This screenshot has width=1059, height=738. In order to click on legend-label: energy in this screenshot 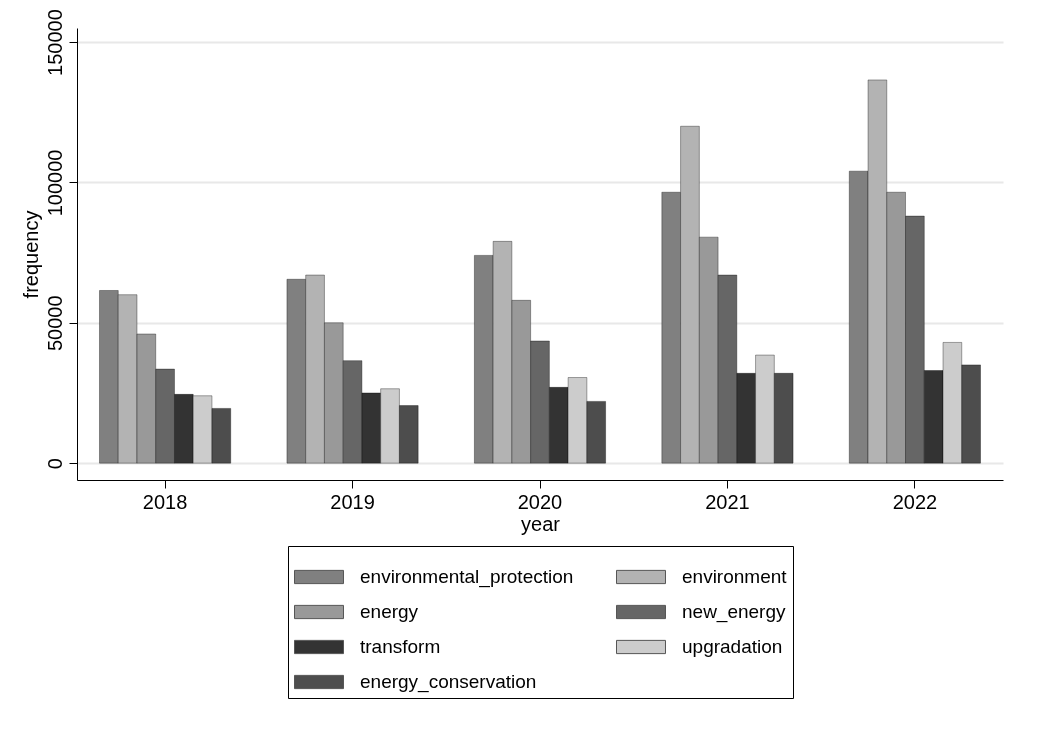, I will do `click(389, 611)`.